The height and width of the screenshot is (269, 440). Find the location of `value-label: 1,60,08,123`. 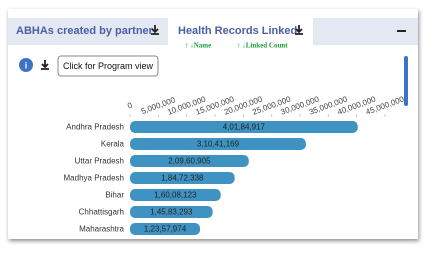

value-label: 1,60,08,123 is located at coordinates (175, 195).